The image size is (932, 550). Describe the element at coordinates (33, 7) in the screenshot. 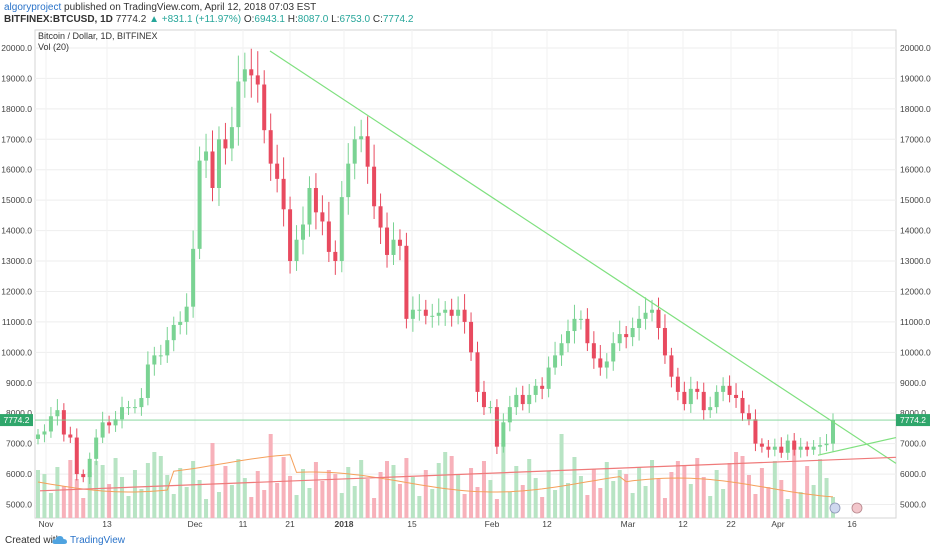

I see `author-link: algoryproject` at that location.